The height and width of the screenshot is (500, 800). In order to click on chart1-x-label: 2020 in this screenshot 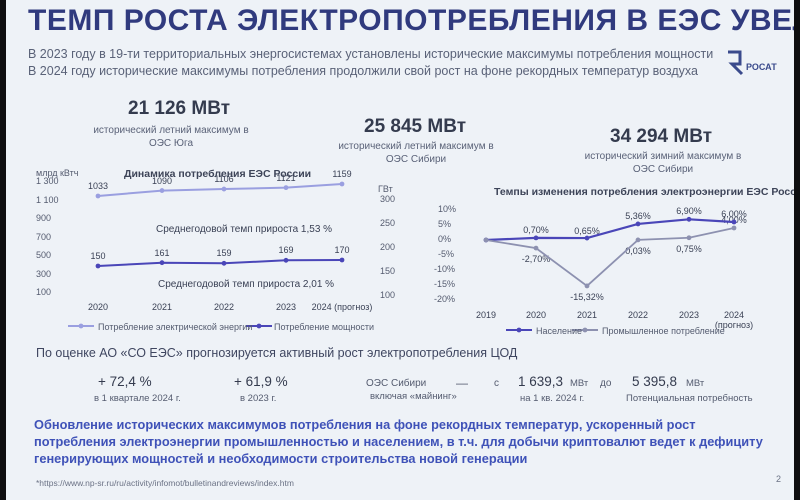, I will do `click(98, 307)`.